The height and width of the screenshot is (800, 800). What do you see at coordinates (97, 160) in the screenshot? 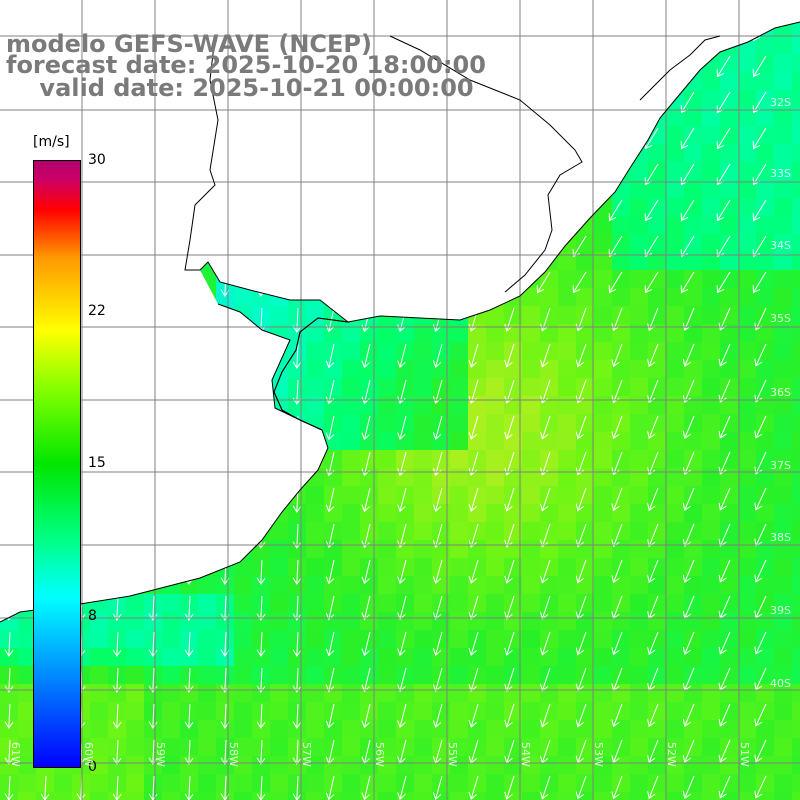
I see `colorbar-tick-30: 30` at bounding box center [97, 160].